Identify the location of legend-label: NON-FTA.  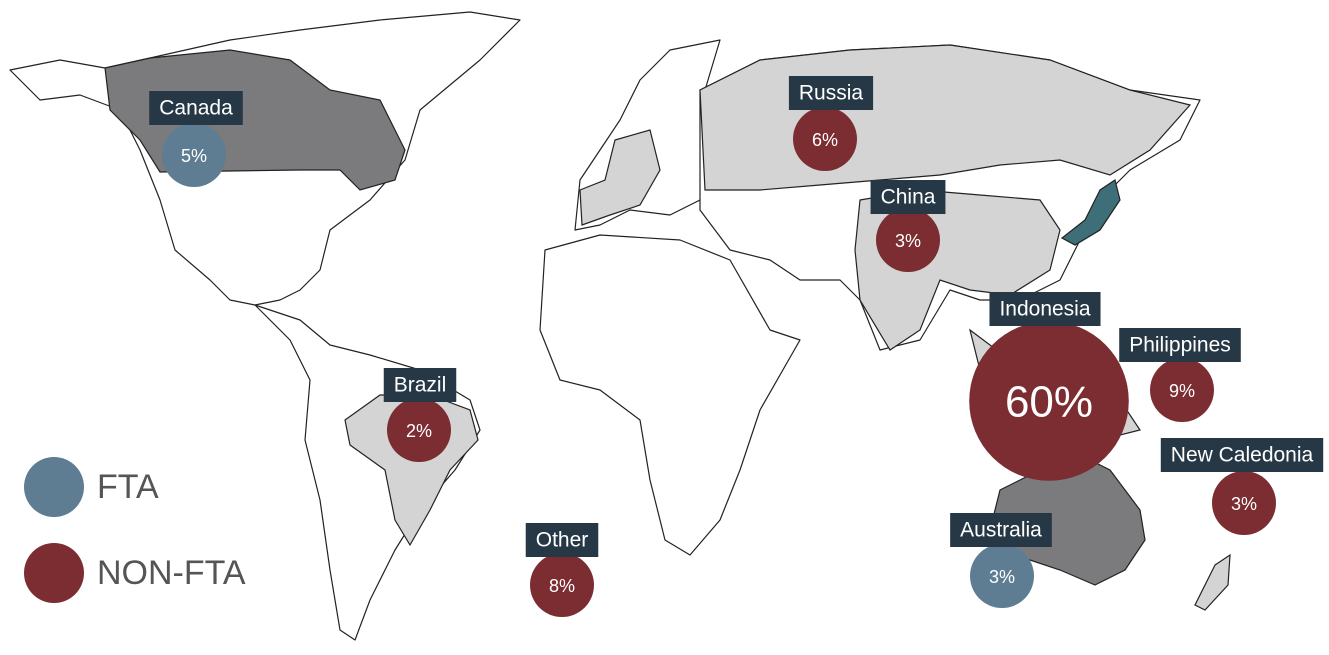
(171, 573).